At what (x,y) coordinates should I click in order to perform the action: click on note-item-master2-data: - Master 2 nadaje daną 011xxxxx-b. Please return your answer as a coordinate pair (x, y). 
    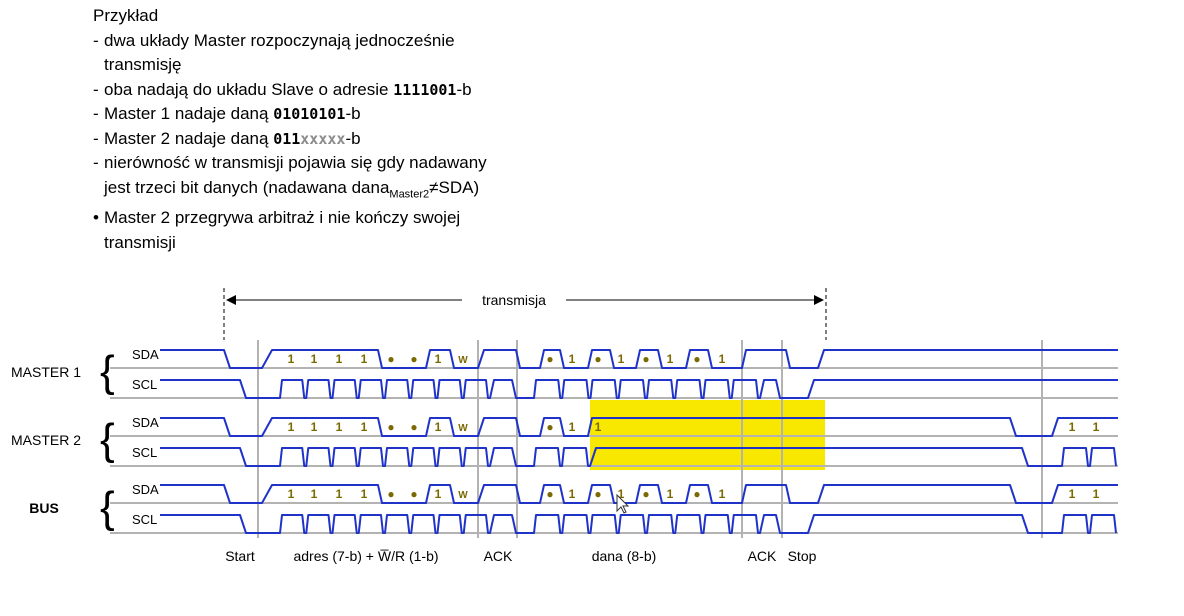
    Looking at the image, I should click on (325, 139).